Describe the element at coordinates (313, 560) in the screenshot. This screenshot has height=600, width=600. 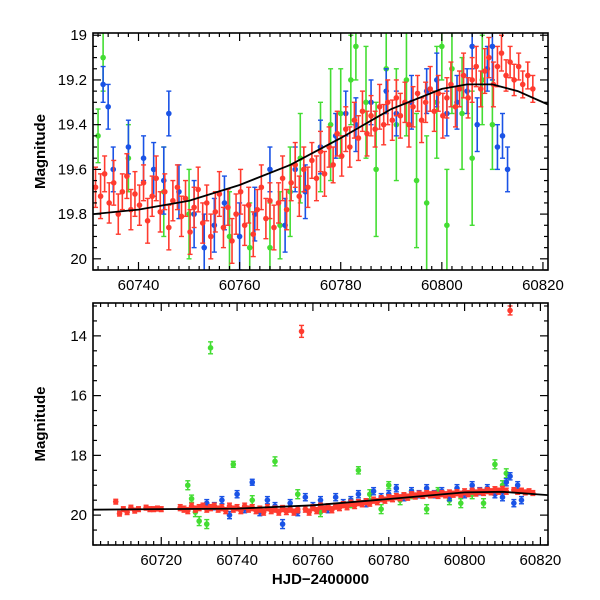
I see `x-tick-label: 60760` at that location.